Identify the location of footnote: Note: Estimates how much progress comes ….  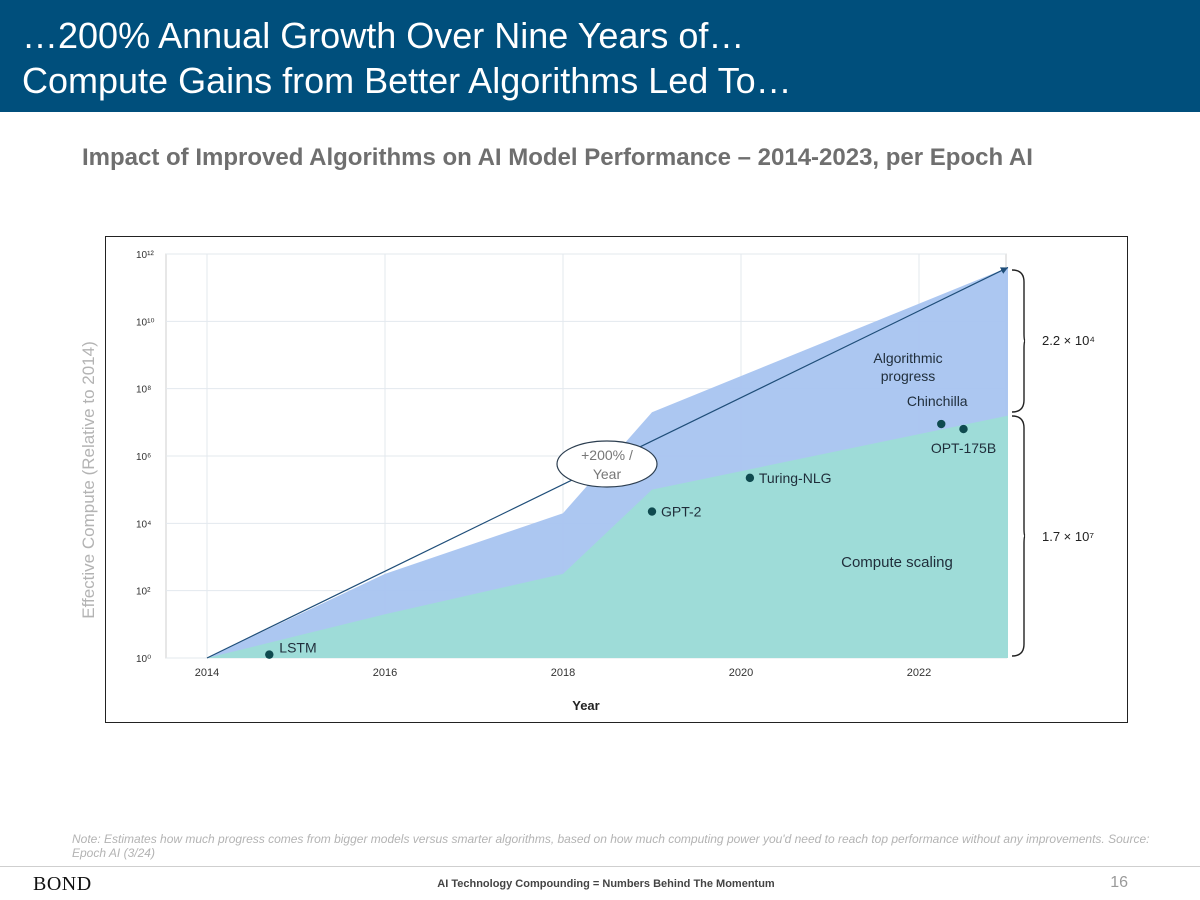
(611, 846).